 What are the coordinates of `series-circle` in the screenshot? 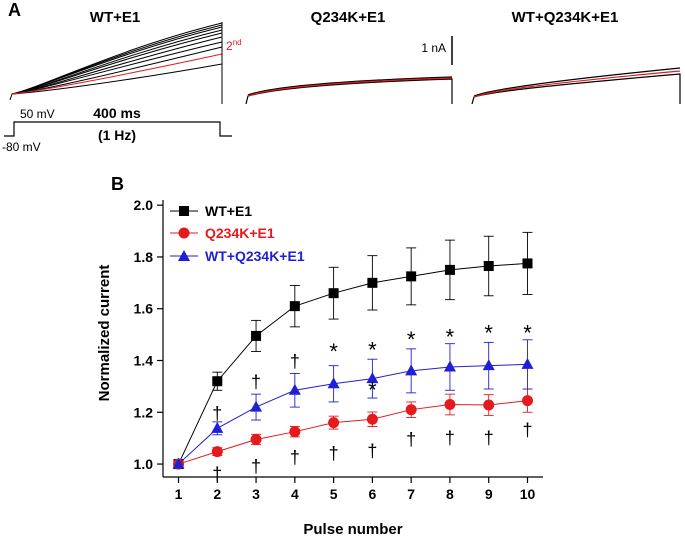 It's located at (353, 429).